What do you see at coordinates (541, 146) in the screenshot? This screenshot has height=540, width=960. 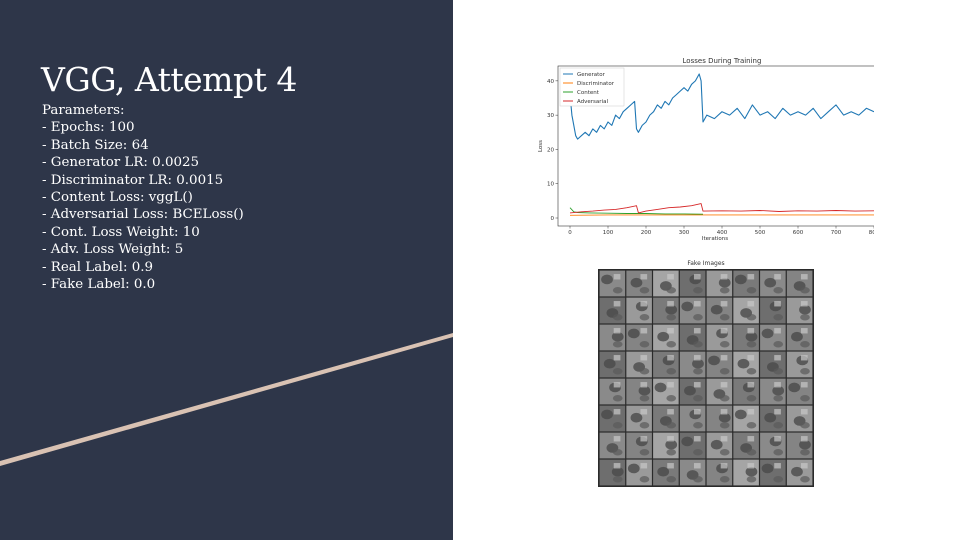 I see `y-axis-label: Loss` at bounding box center [541, 146].